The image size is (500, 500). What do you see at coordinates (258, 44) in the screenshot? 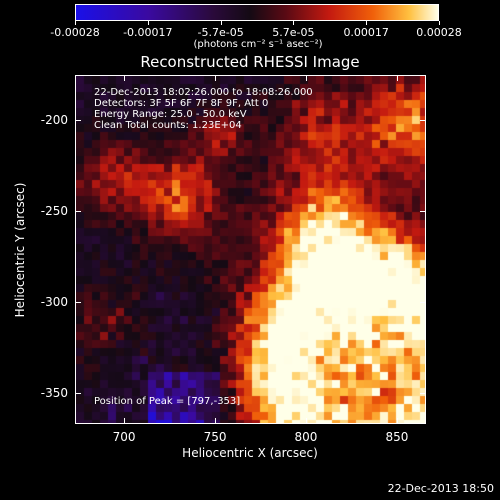
I see `colorbar-units: (photons cm⁻² s⁻¹ asec⁻²)` at bounding box center [258, 44].